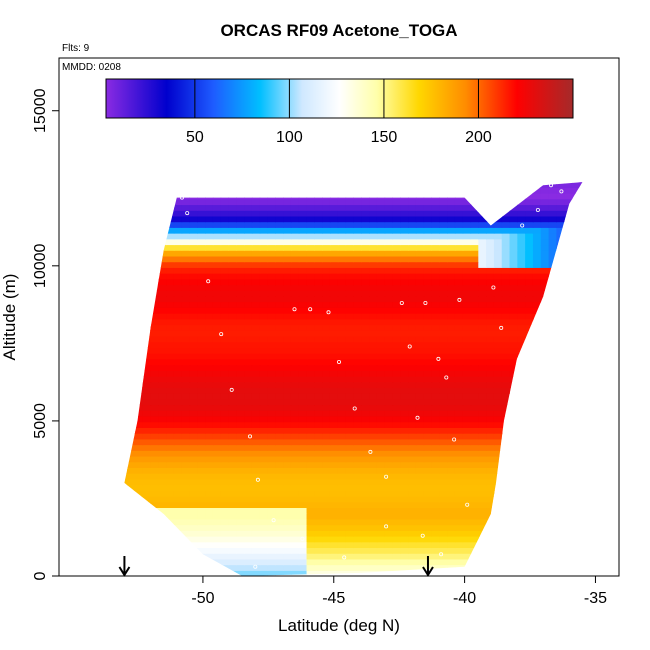  Describe the element at coordinates (333, 598) in the screenshot. I see `x-tick-label: -45` at that location.